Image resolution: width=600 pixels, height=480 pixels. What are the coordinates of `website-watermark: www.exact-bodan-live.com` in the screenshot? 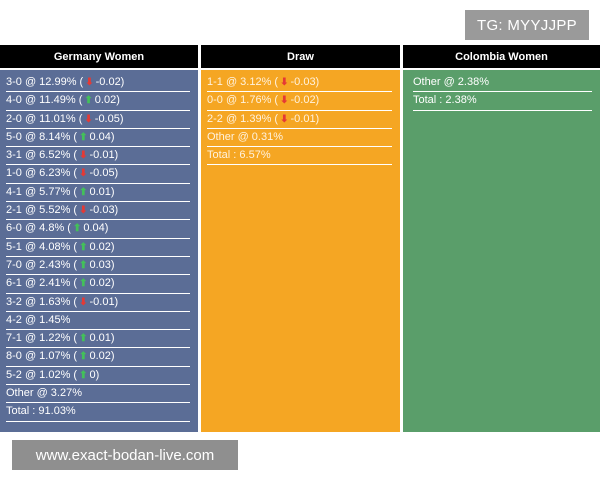 It's located at (125, 455).